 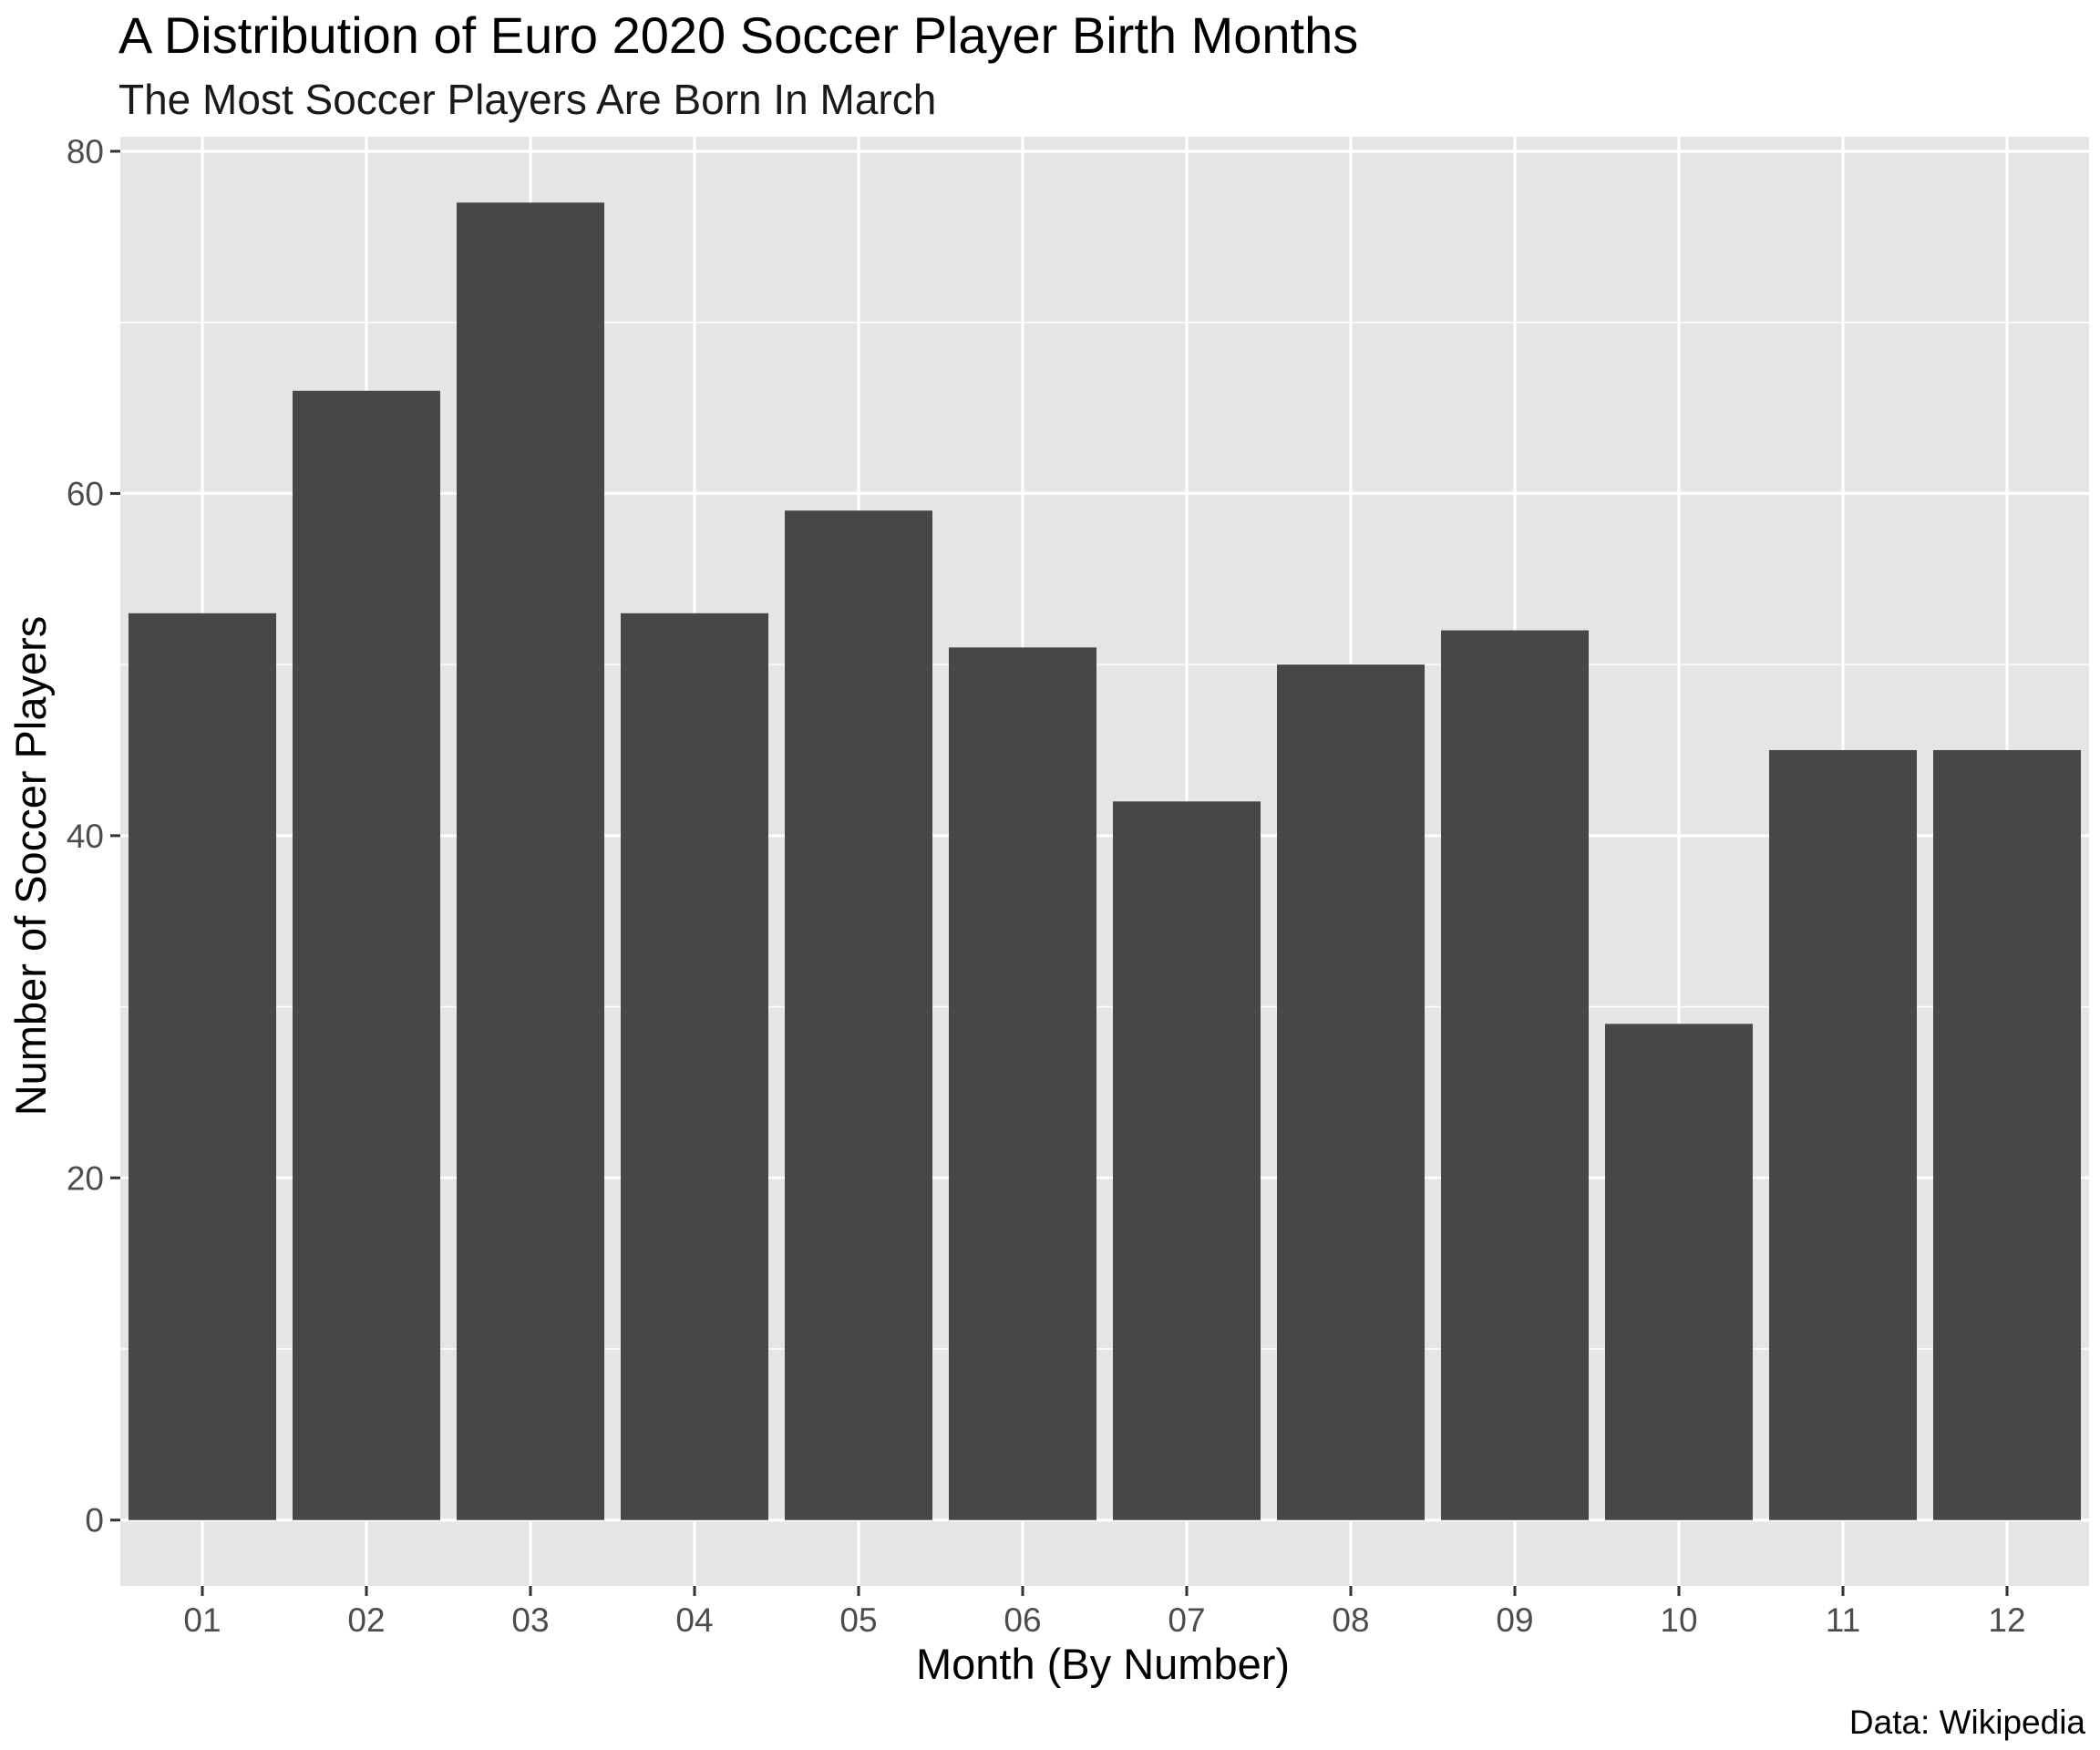 What do you see at coordinates (202, 1620) in the screenshot?
I see `x-tick-label: 01` at bounding box center [202, 1620].